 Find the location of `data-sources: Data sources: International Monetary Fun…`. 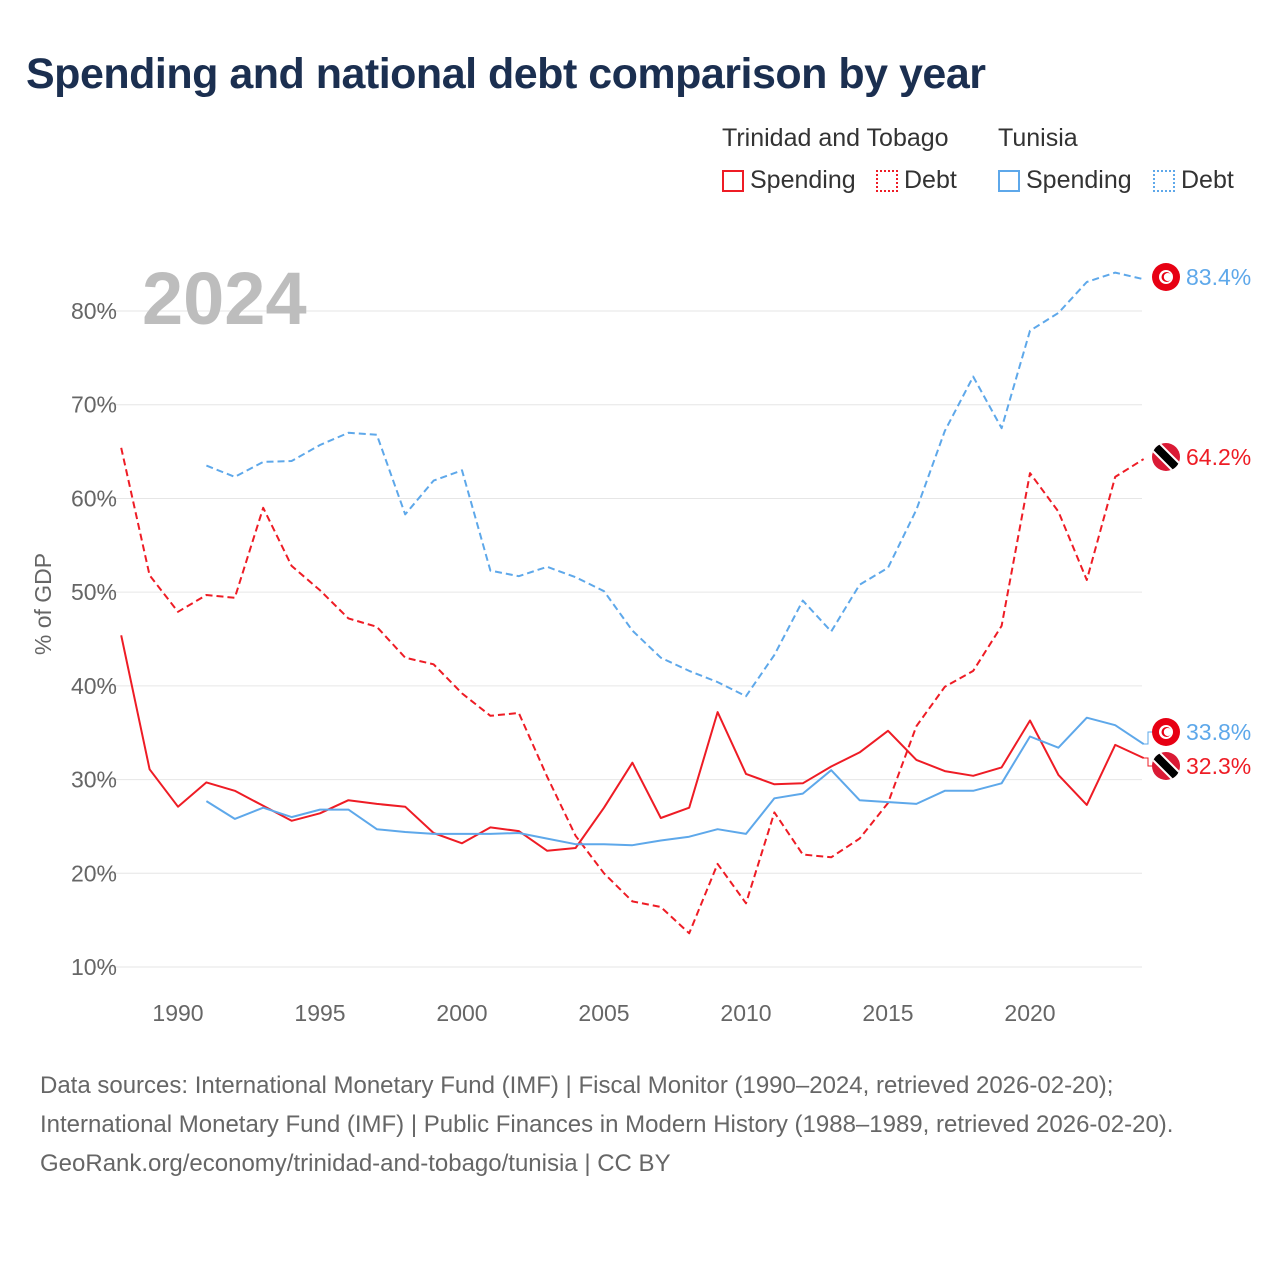

data-sources: Data sources: International Monetary Fun… is located at coordinates (640, 1124).